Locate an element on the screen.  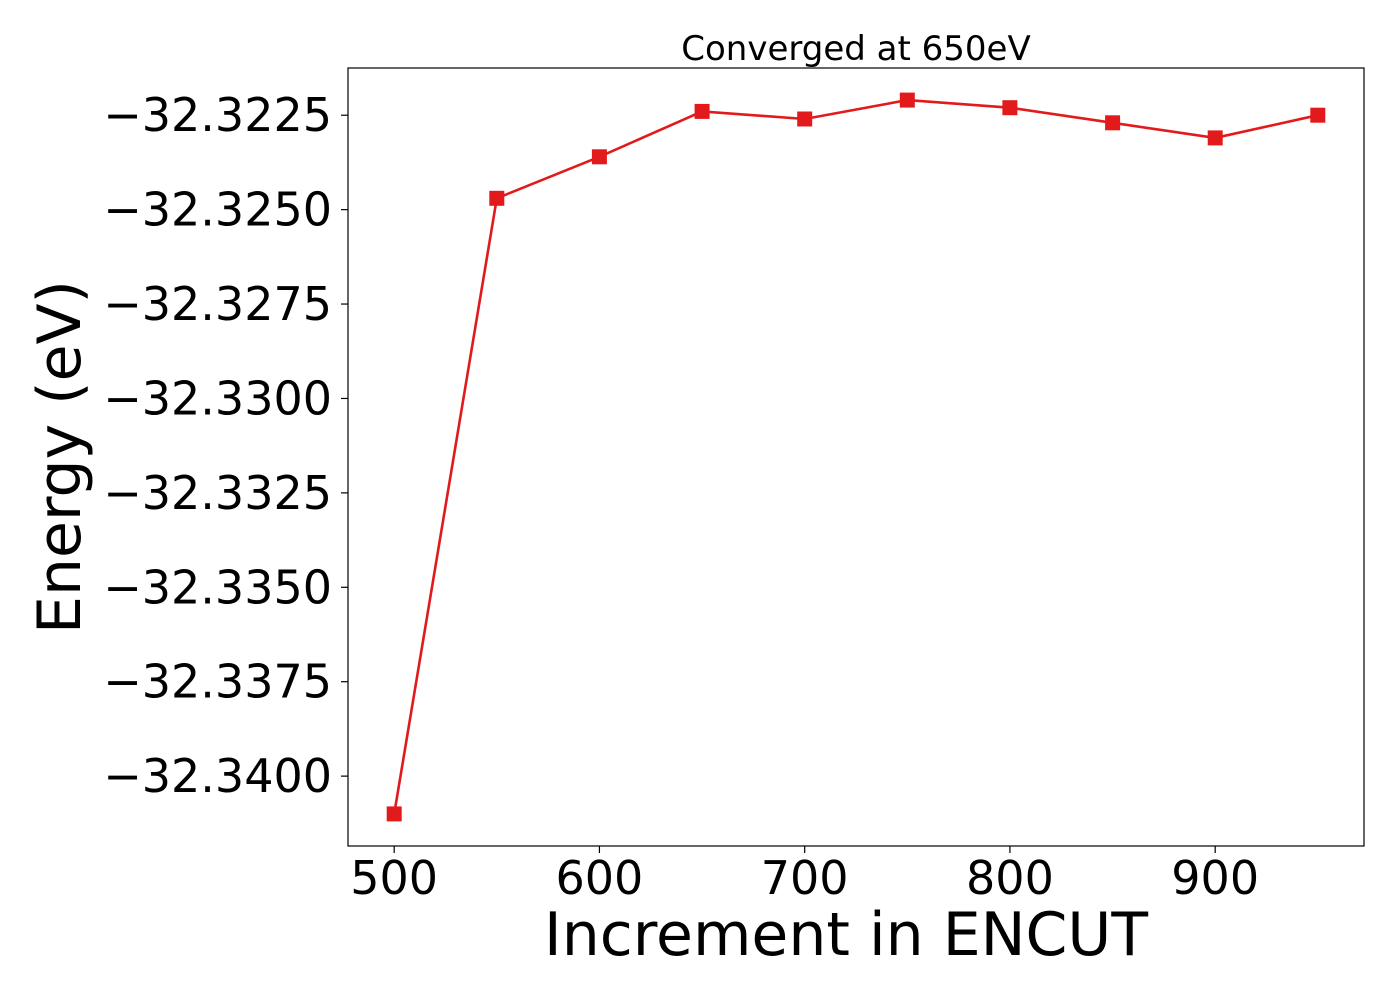
x-tick-label: 900 is located at coordinates (1215, 878).